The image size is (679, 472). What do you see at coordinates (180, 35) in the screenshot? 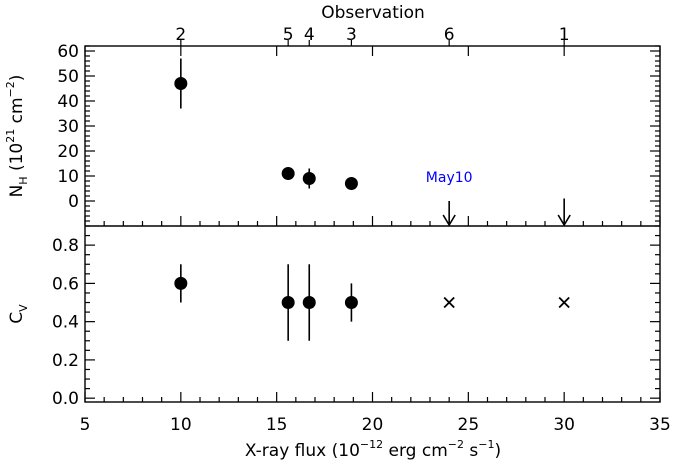
I see `observation-label: 2` at bounding box center [180, 35].